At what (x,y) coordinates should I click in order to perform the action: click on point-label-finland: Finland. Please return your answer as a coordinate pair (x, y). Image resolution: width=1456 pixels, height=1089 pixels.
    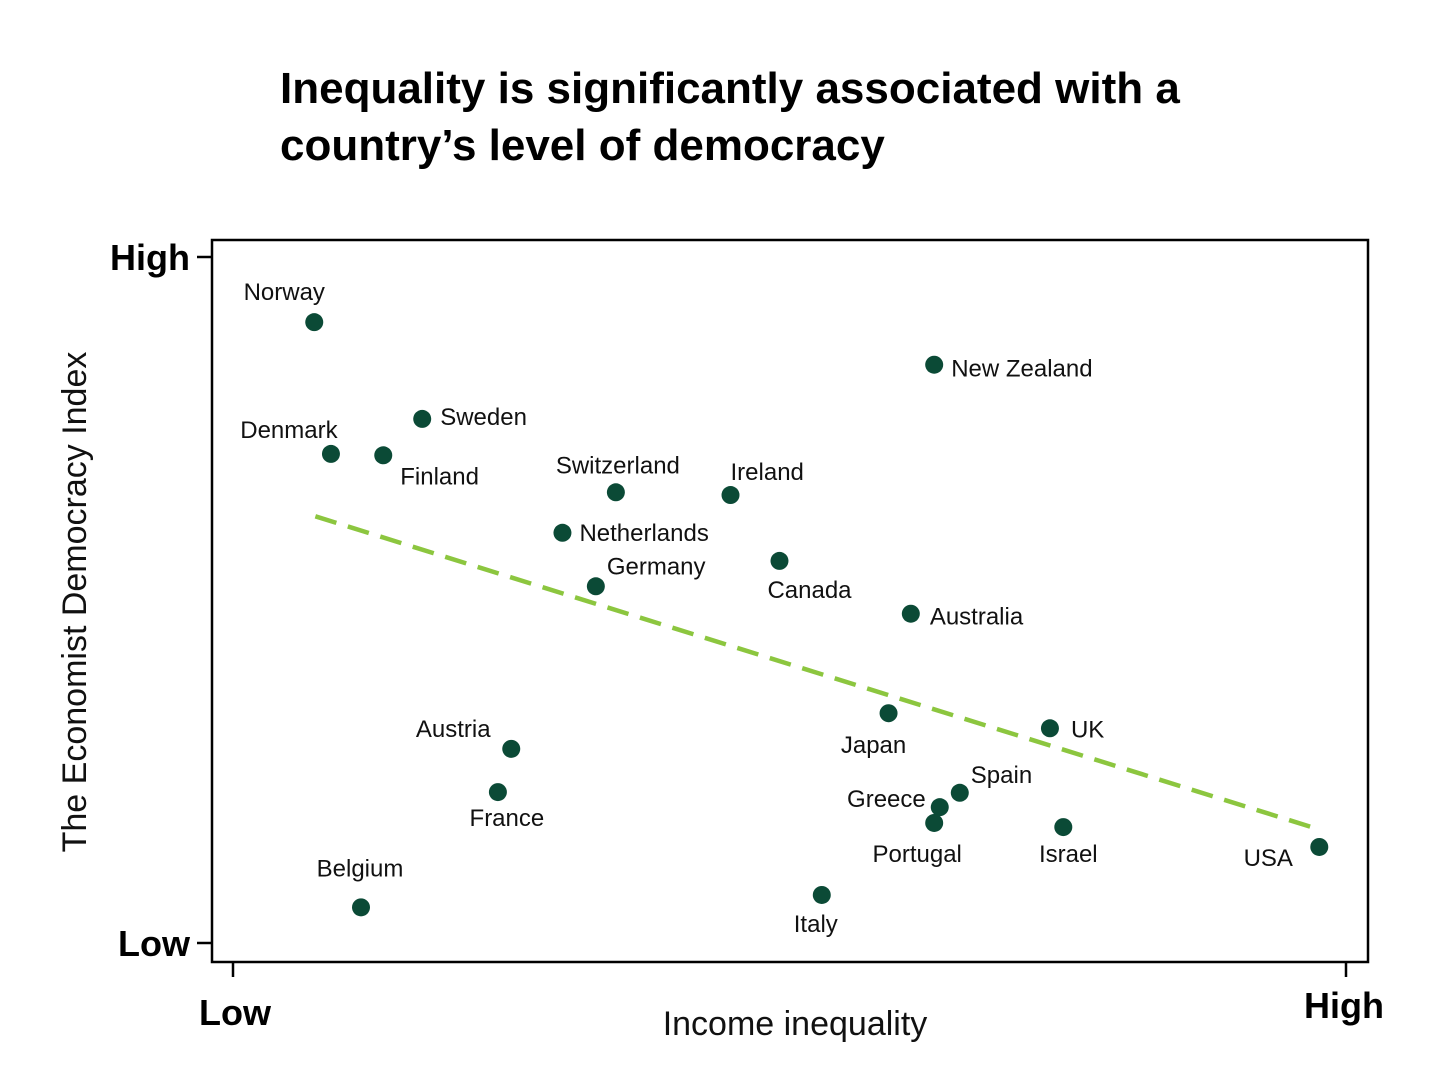
    Looking at the image, I should click on (439, 476).